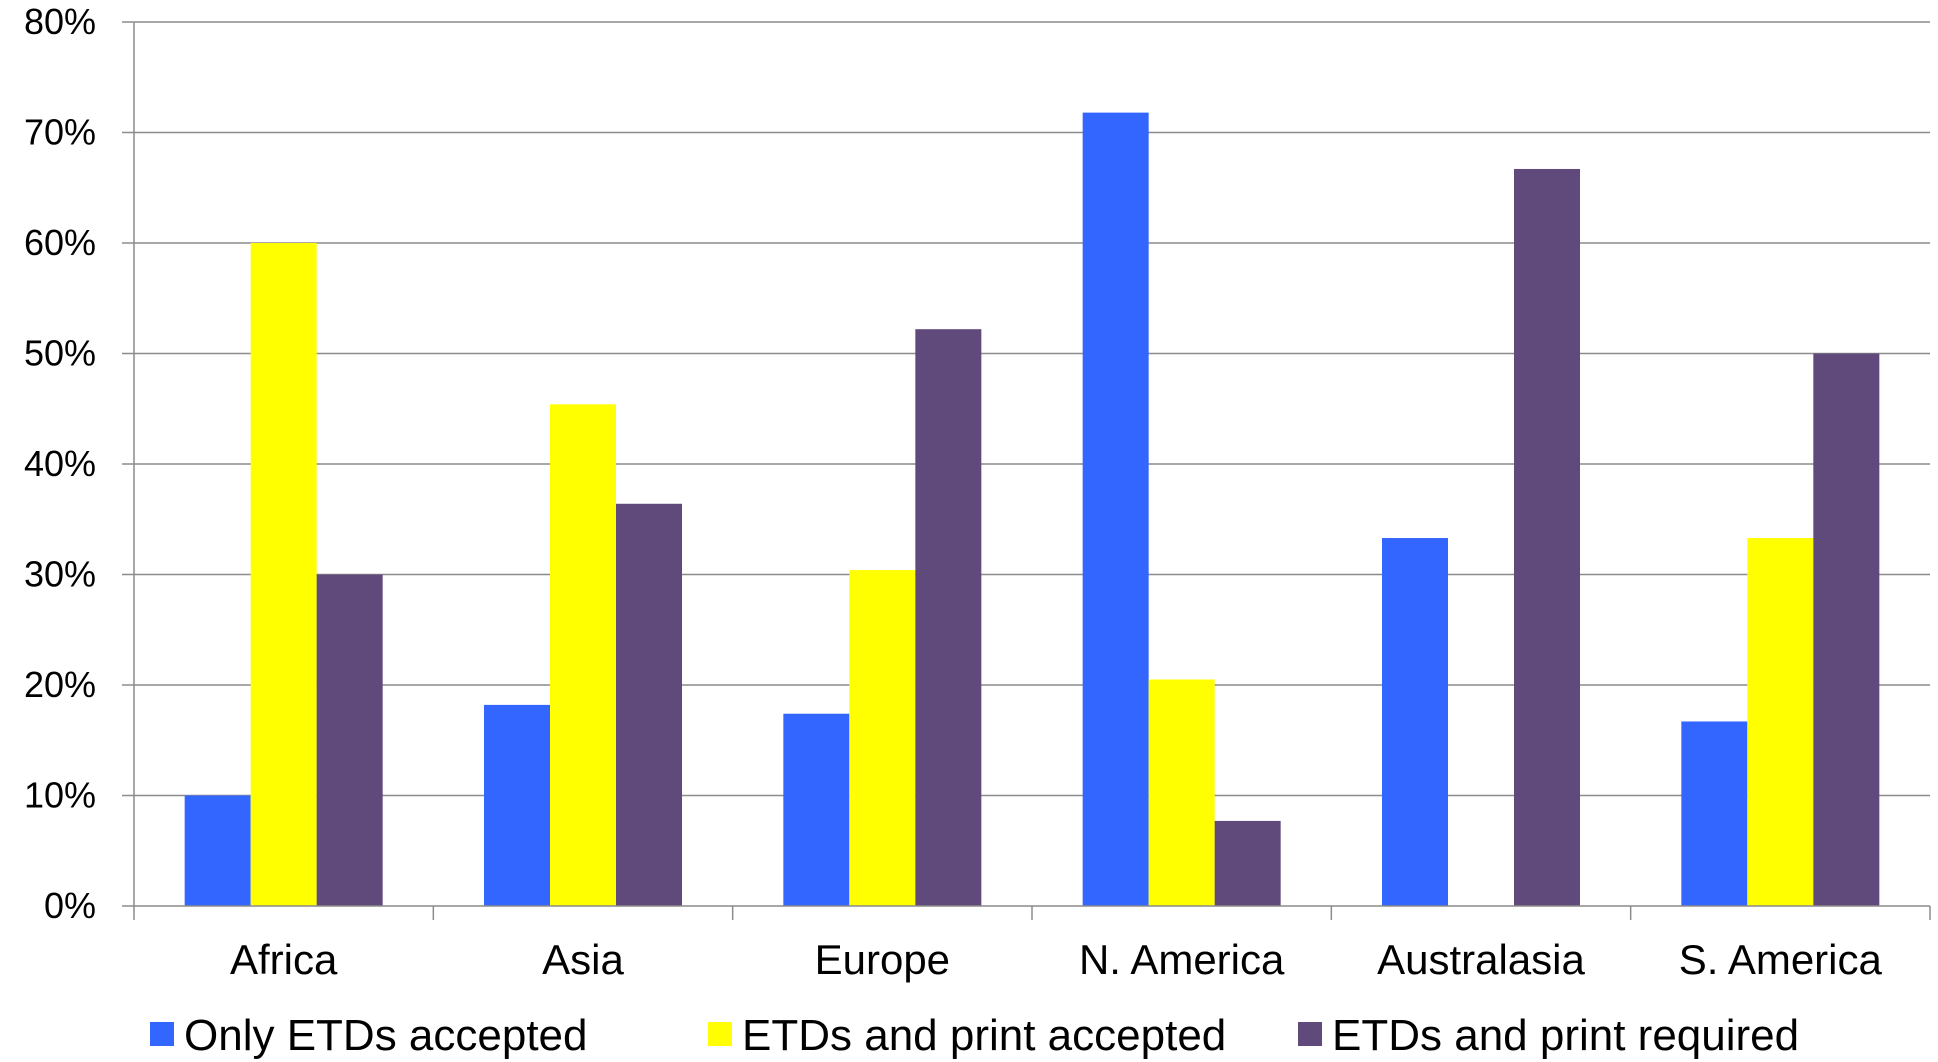 The height and width of the screenshot is (1062, 1938). I want to click on x-category-label: Australasia, so click(1481, 959).